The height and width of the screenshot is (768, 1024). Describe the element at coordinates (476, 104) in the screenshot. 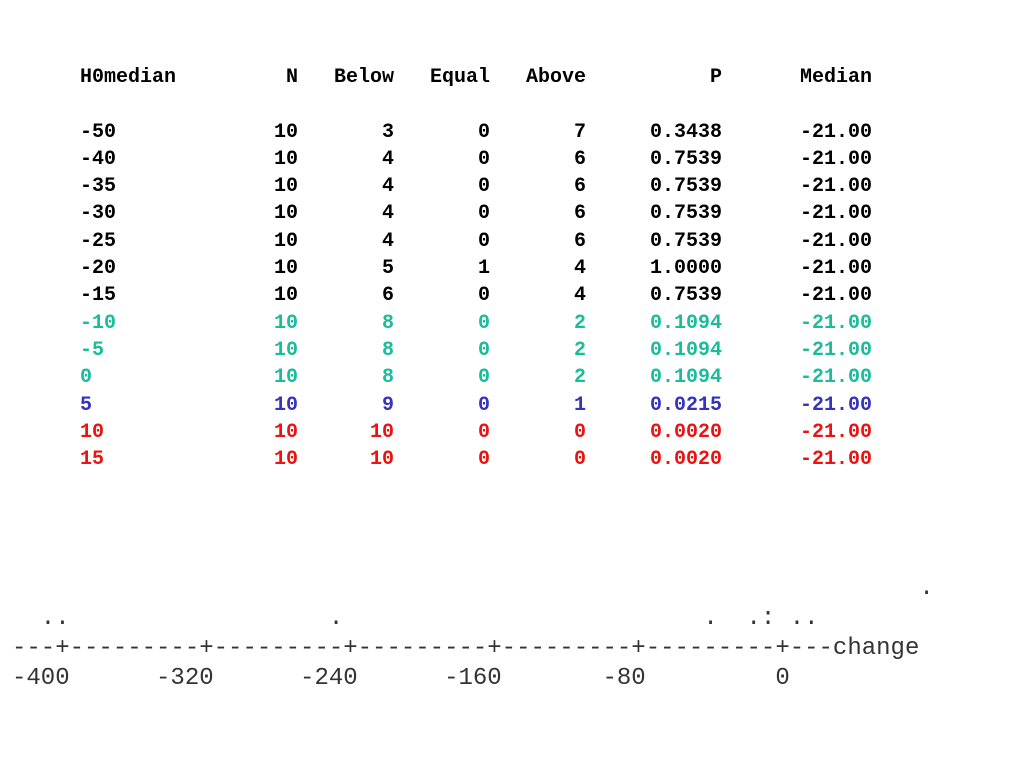

I see `table-spacer-row` at that location.